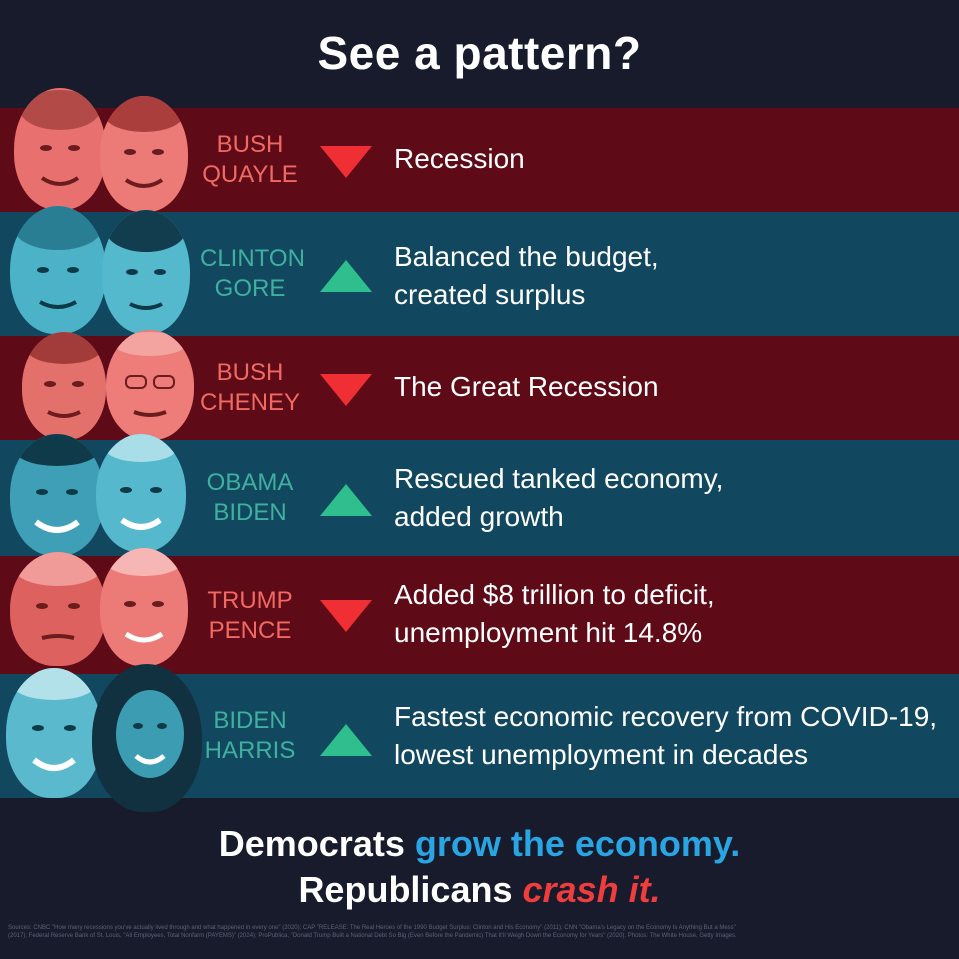  I want to click on pair-names: TRUMP PENCE, so click(250, 616).